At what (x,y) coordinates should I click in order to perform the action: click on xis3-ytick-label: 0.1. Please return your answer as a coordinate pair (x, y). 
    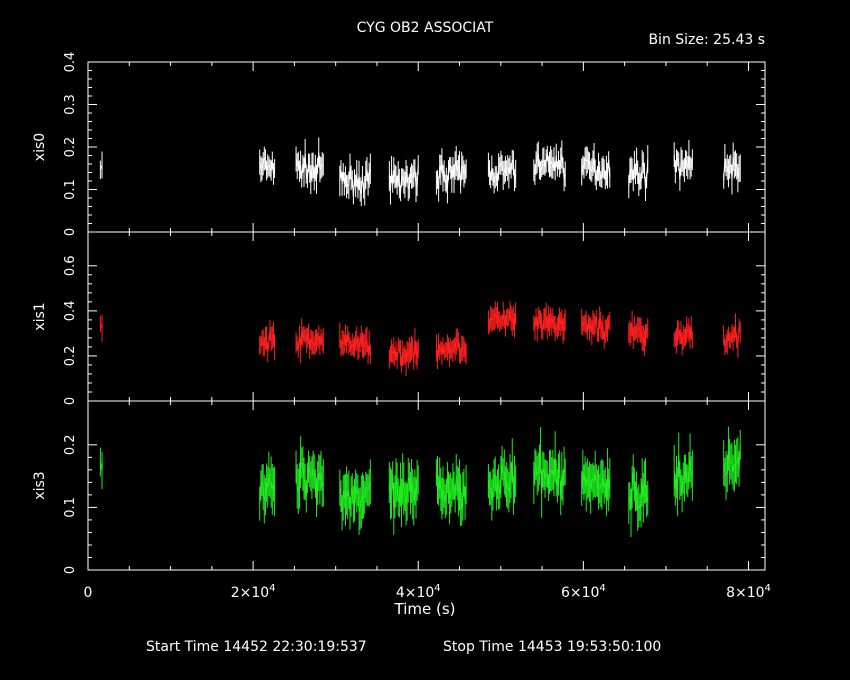
    Looking at the image, I should click on (70, 507).